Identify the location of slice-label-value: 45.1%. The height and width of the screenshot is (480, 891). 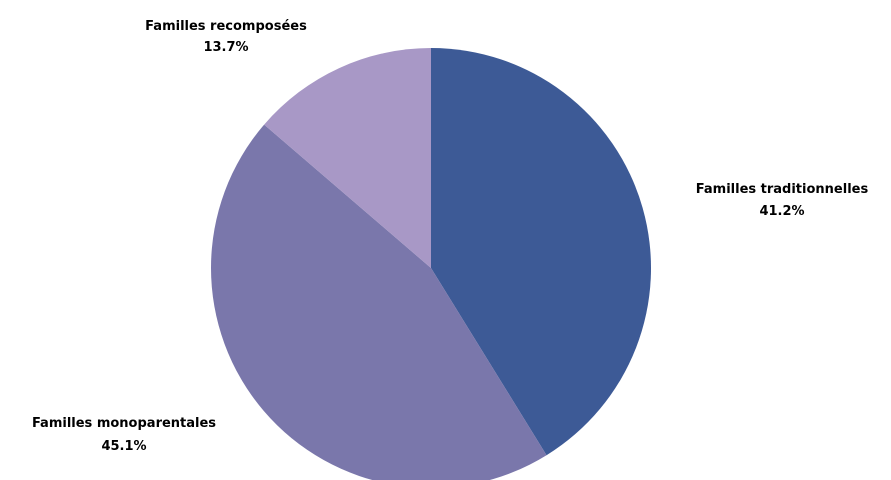
(123, 446).